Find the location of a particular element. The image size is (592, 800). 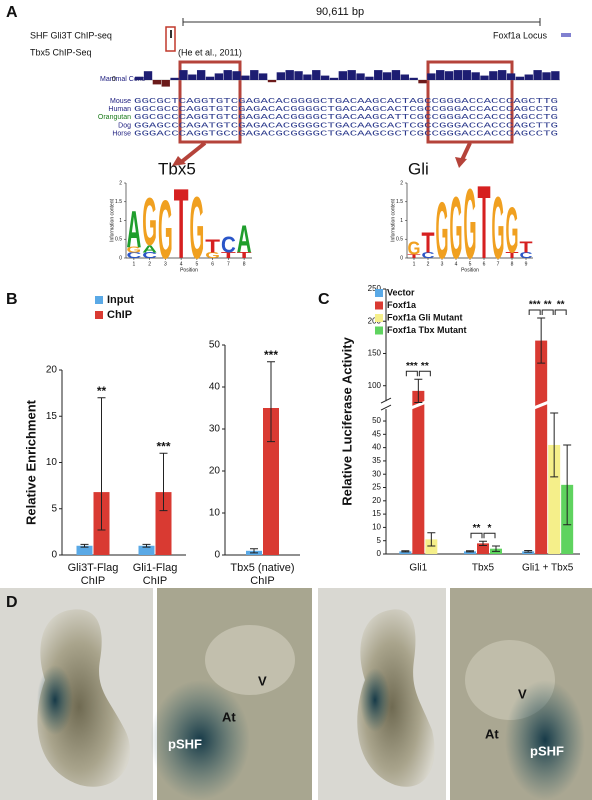

tick-label: 8 is located at coordinates (512, 264).